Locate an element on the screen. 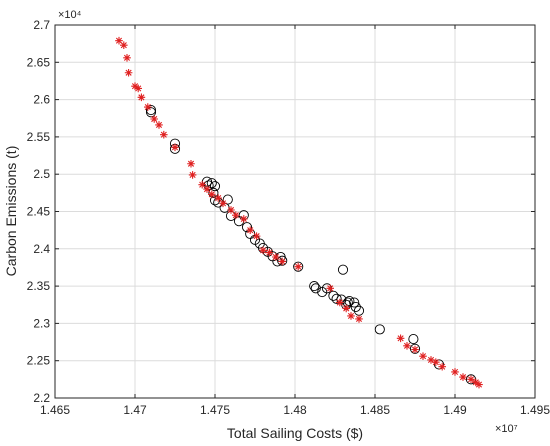  y-tick-label: 2.25 is located at coordinates (39, 361).